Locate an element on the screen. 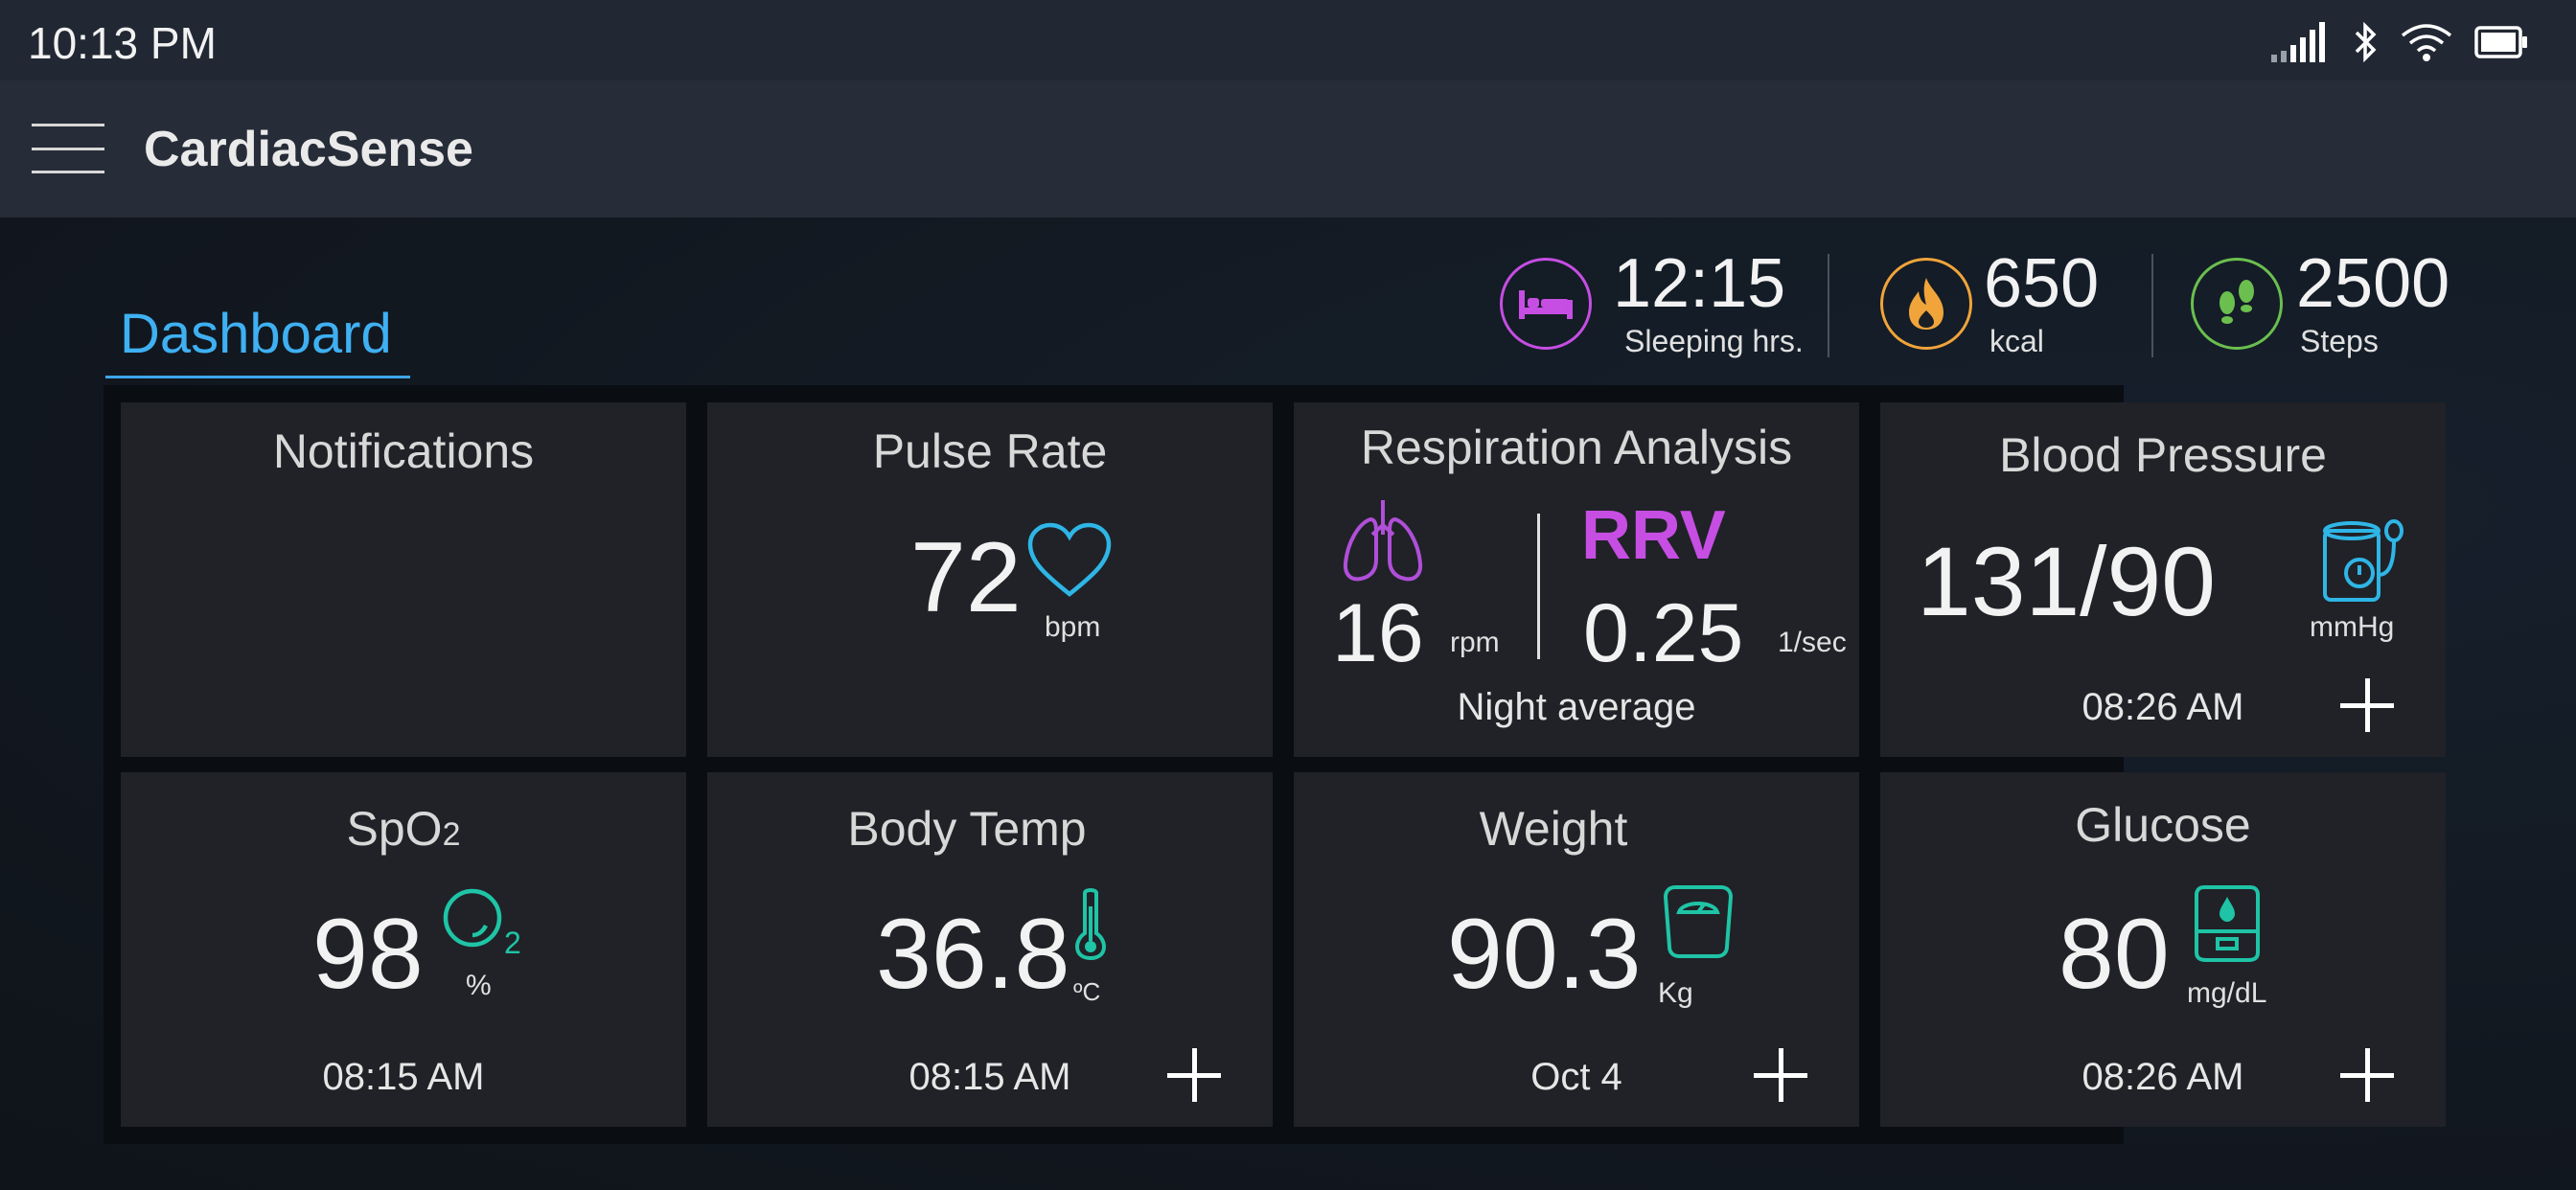  spo2-time: 08:15 AM is located at coordinates (403, 1077).